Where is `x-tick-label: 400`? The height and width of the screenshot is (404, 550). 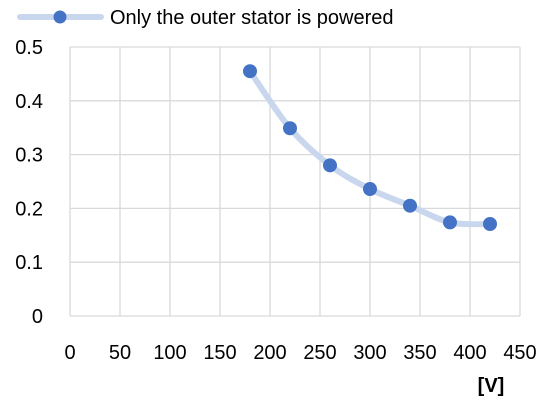 x-tick-label: 400 is located at coordinates (469, 353).